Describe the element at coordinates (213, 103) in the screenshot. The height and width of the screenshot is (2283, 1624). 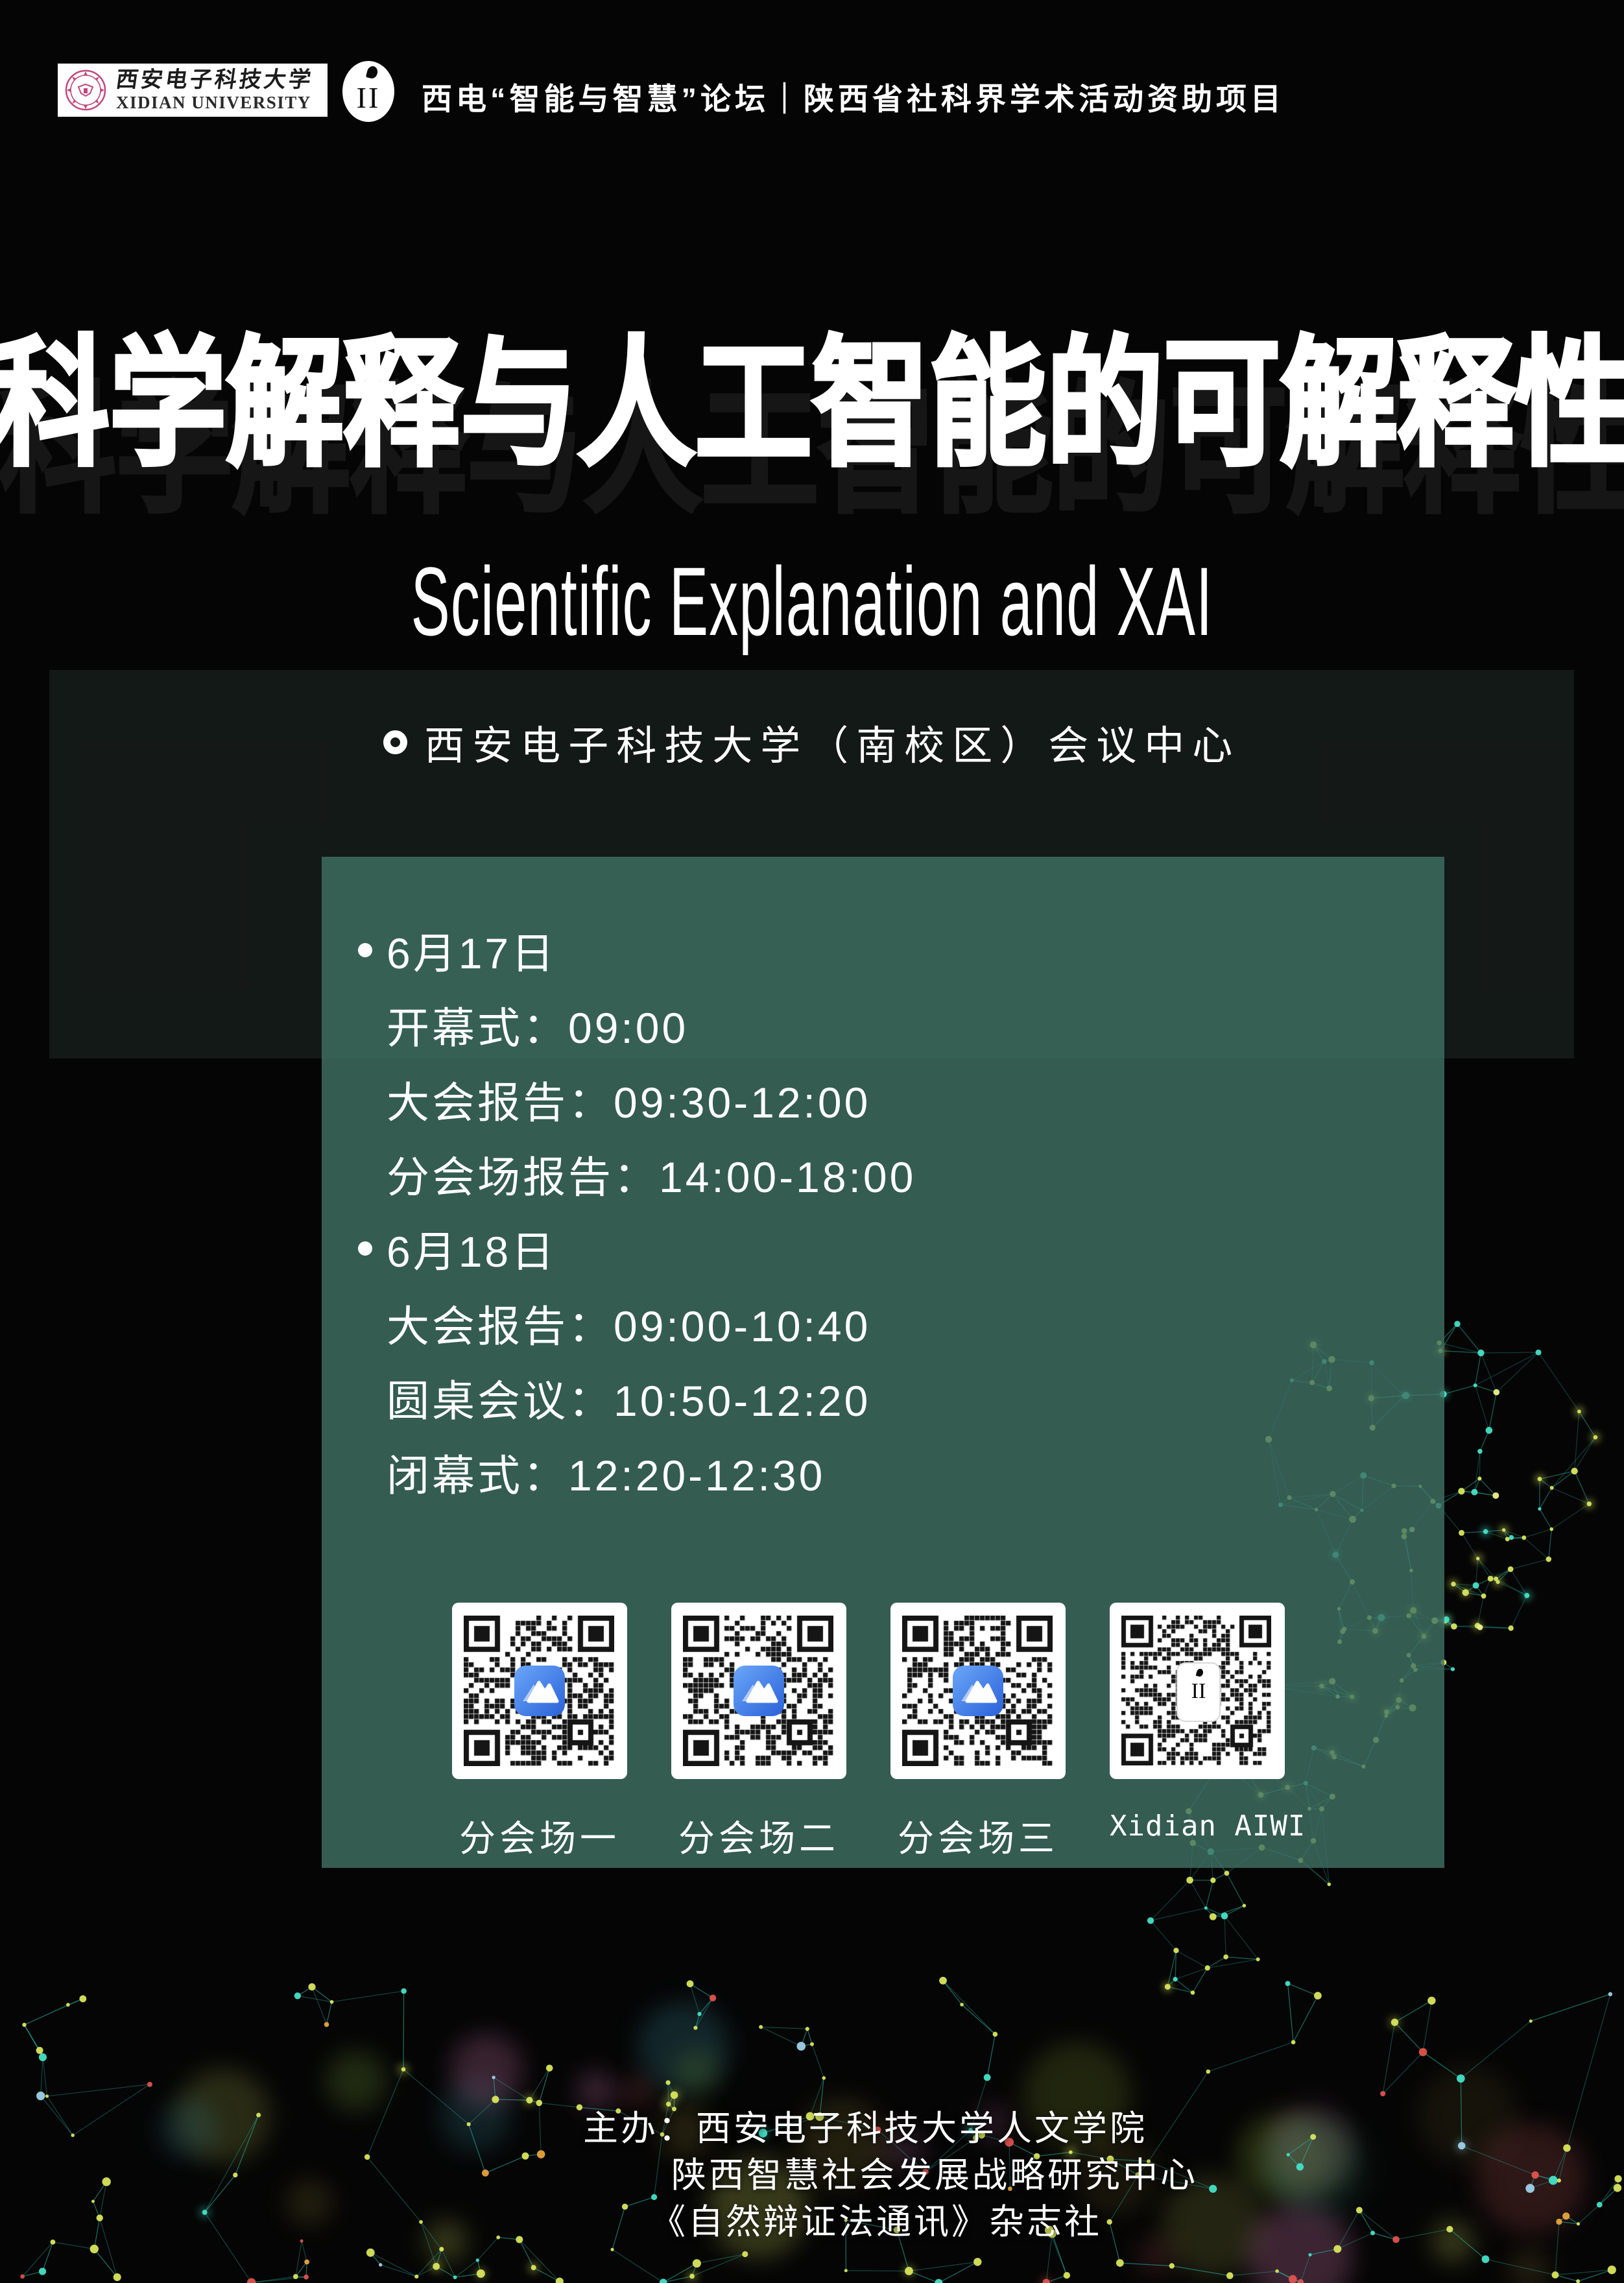
I see `university-name-en: XIDIAN UNIVERSITY` at that location.